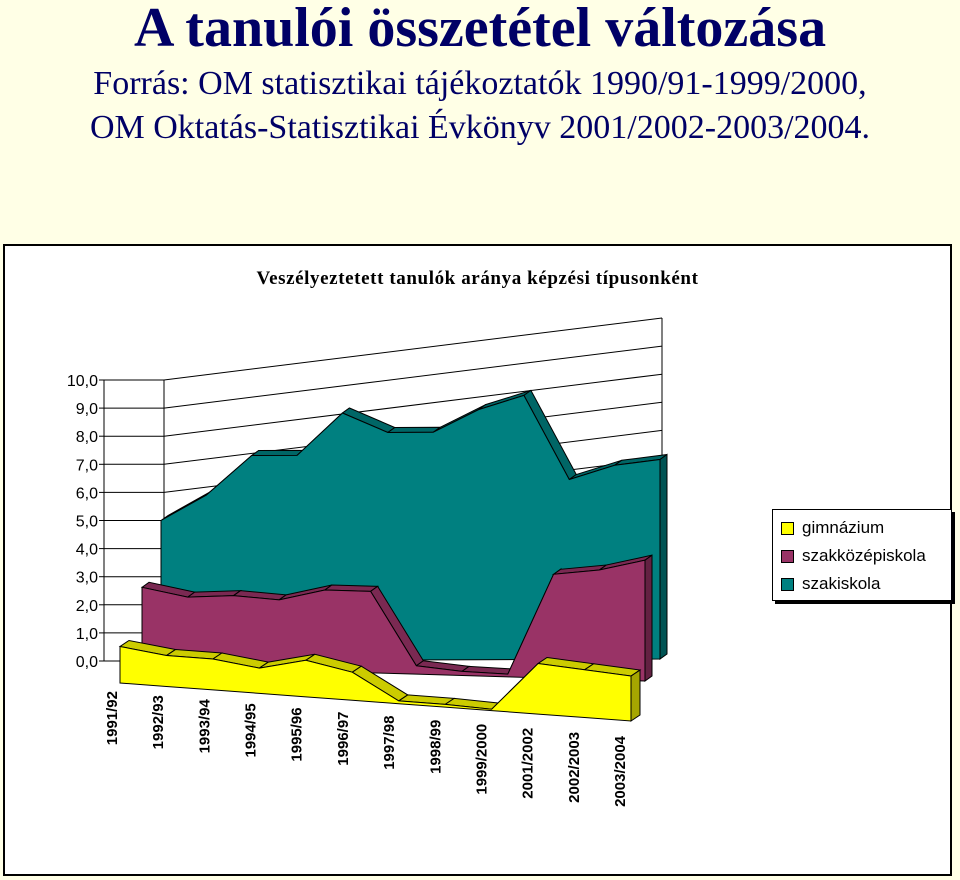 The image size is (960, 880). I want to click on legend-item-szakkozepiskola: szakközépiskola, so click(853, 556).